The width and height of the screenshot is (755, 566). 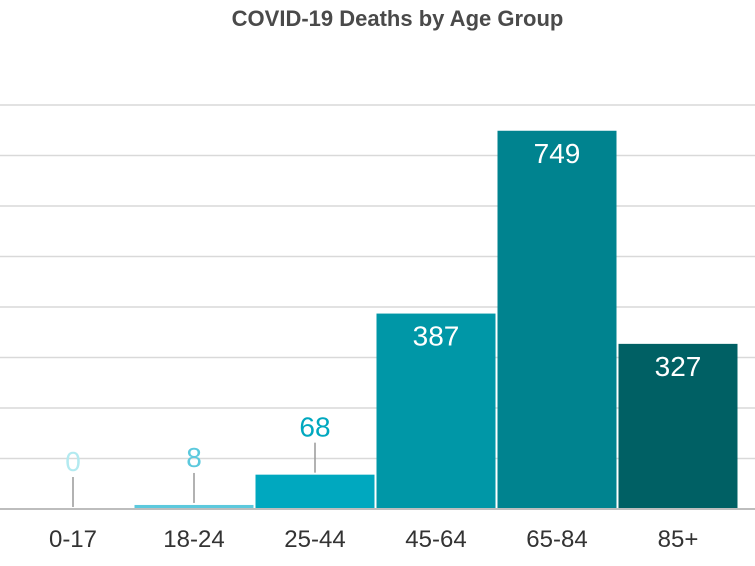 I want to click on data-label: 749, so click(x=557, y=153).